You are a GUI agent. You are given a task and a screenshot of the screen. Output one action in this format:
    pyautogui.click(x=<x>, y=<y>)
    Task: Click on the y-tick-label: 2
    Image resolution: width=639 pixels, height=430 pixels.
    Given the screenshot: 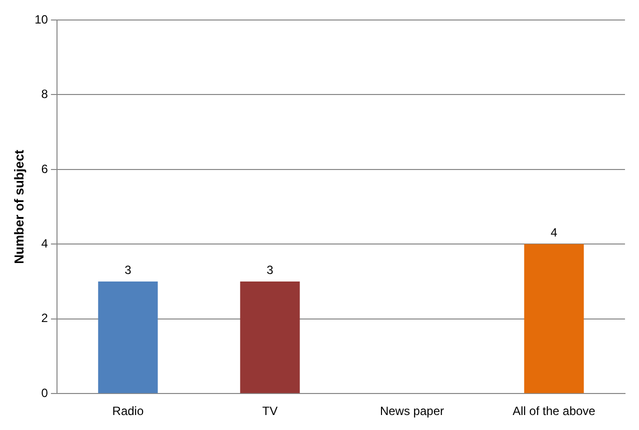 What is the action you would take?
    pyautogui.click(x=44, y=318)
    